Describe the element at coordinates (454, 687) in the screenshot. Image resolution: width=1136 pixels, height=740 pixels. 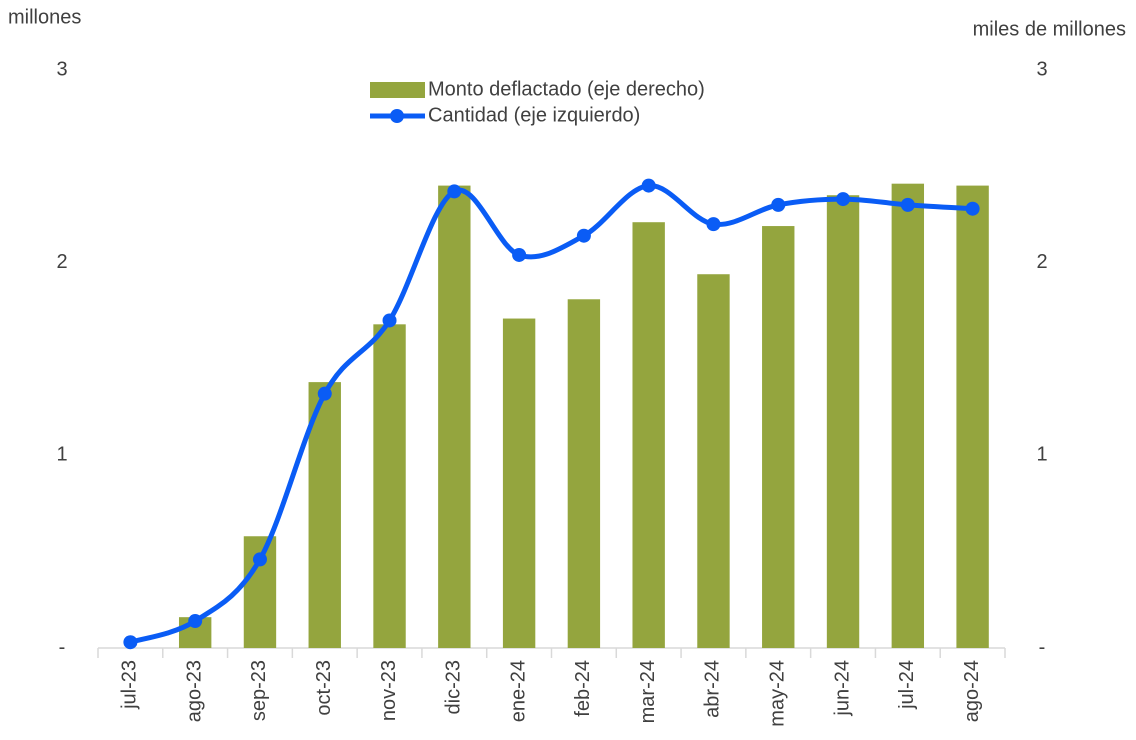
I see `x-tick-label: dic-23` at that location.